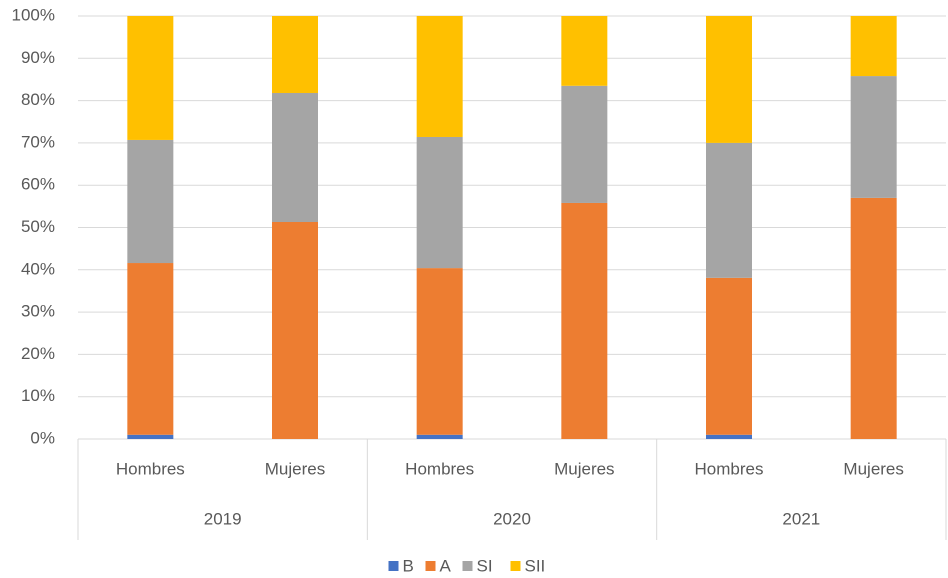 The image size is (948, 578). Describe the element at coordinates (38, 57) in the screenshot. I see `y-tick-label: 90%` at that location.